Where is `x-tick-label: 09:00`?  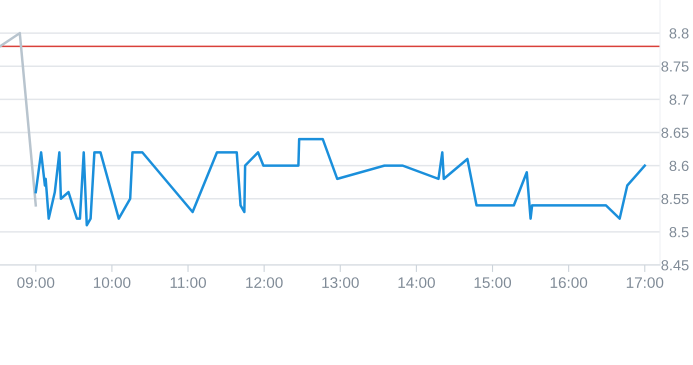
x-tick-label: 09:00 is located at coordinates (35, 282).